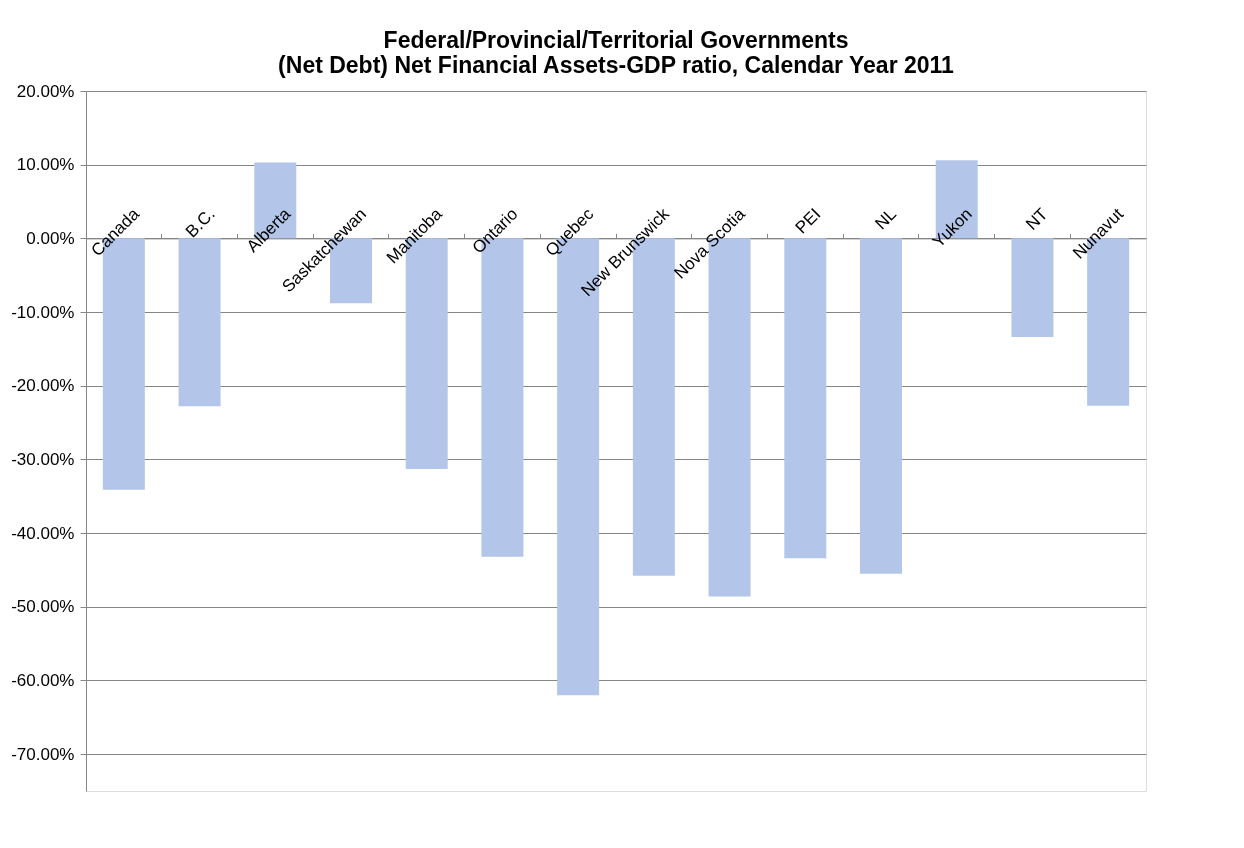  What do you see at coordinates (43, 754) in the screenshot?
I see `y-tick-label: -70.00%` at bounding box center [43, 754].